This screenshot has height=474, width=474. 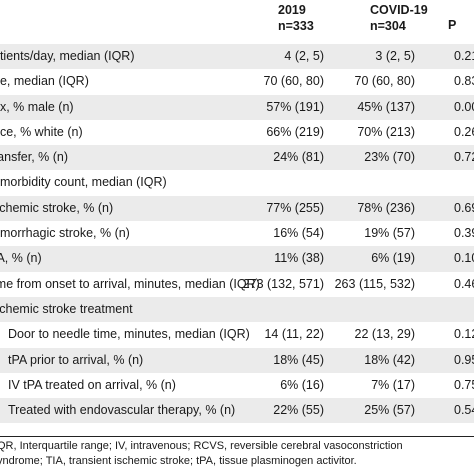 I want to click on col-covid-n: n=304, so click(x=388, y=26).